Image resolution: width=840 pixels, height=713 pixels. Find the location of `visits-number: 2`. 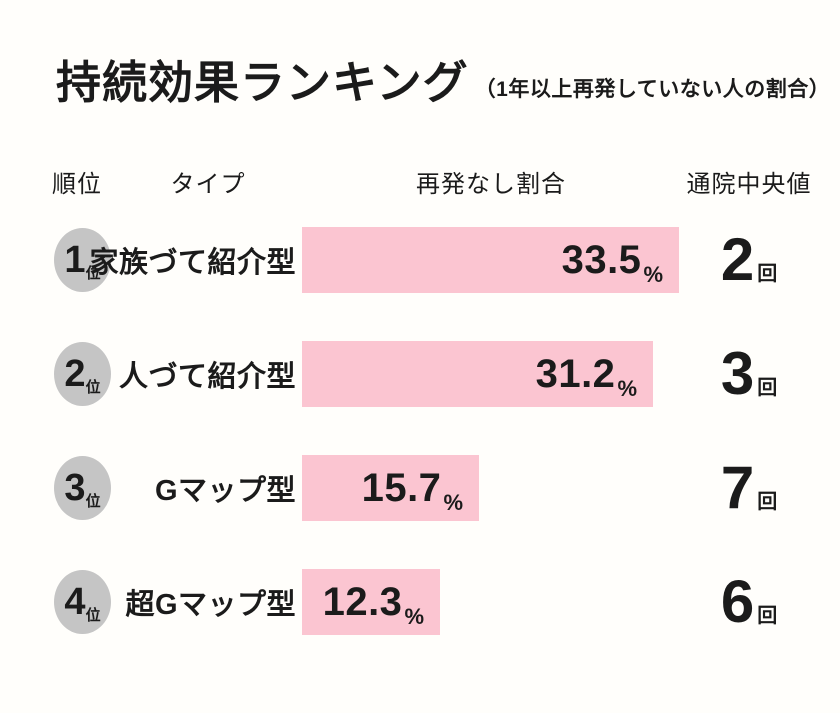

visits-number: 2 is located at coordinates (737, 259).